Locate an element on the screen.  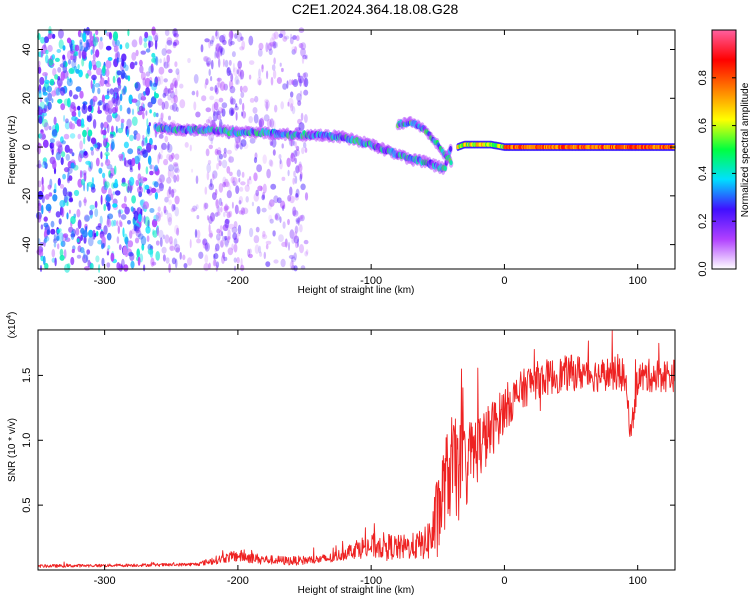
spectrogram-x-tick-label: 100 is located at coordinates (638, 281).